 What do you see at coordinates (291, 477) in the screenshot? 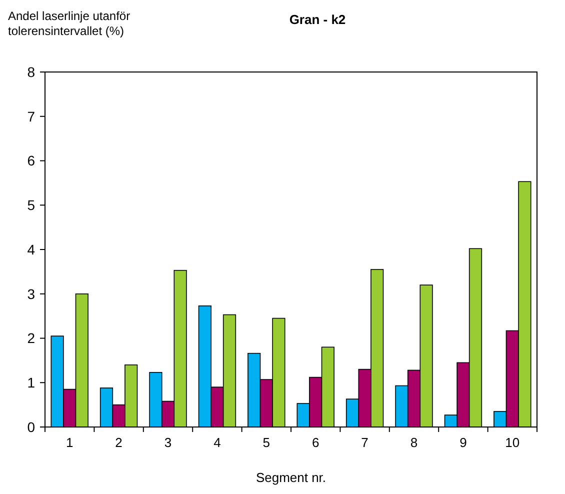
I see `x-axis-title: Segment nr.` at bounding box center [291, 477].